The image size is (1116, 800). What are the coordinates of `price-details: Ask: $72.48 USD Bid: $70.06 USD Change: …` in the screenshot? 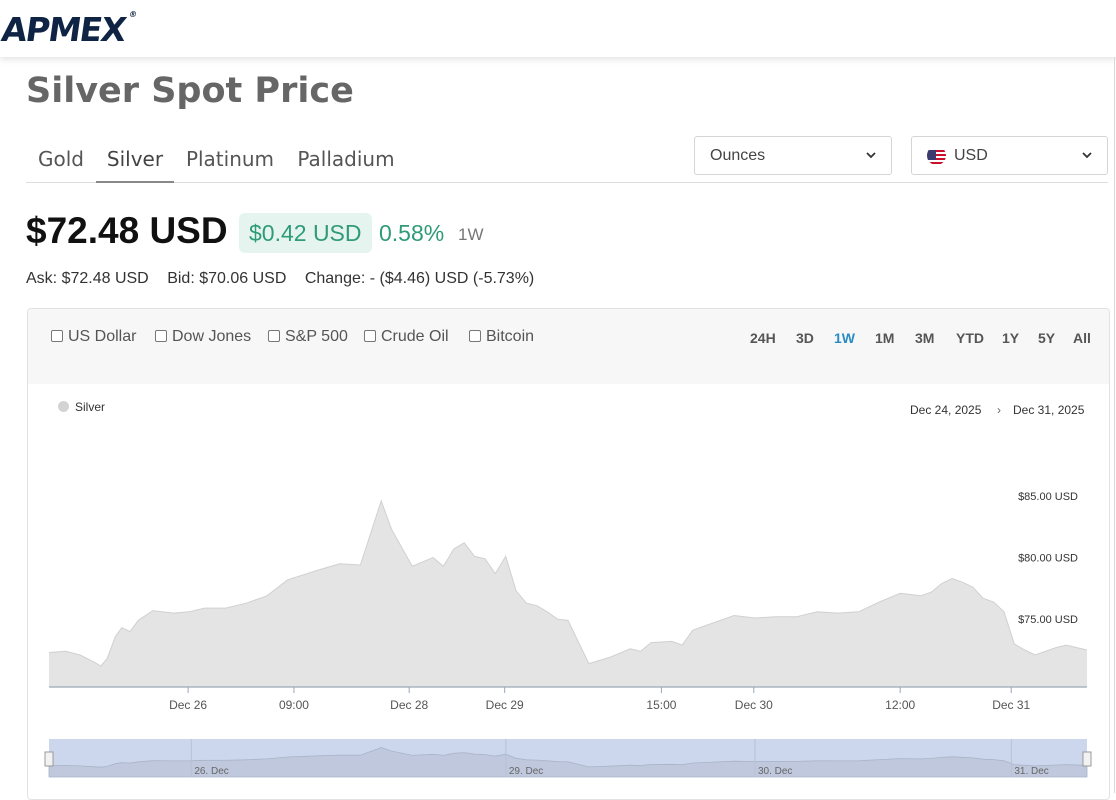 It's located at (287, 279).